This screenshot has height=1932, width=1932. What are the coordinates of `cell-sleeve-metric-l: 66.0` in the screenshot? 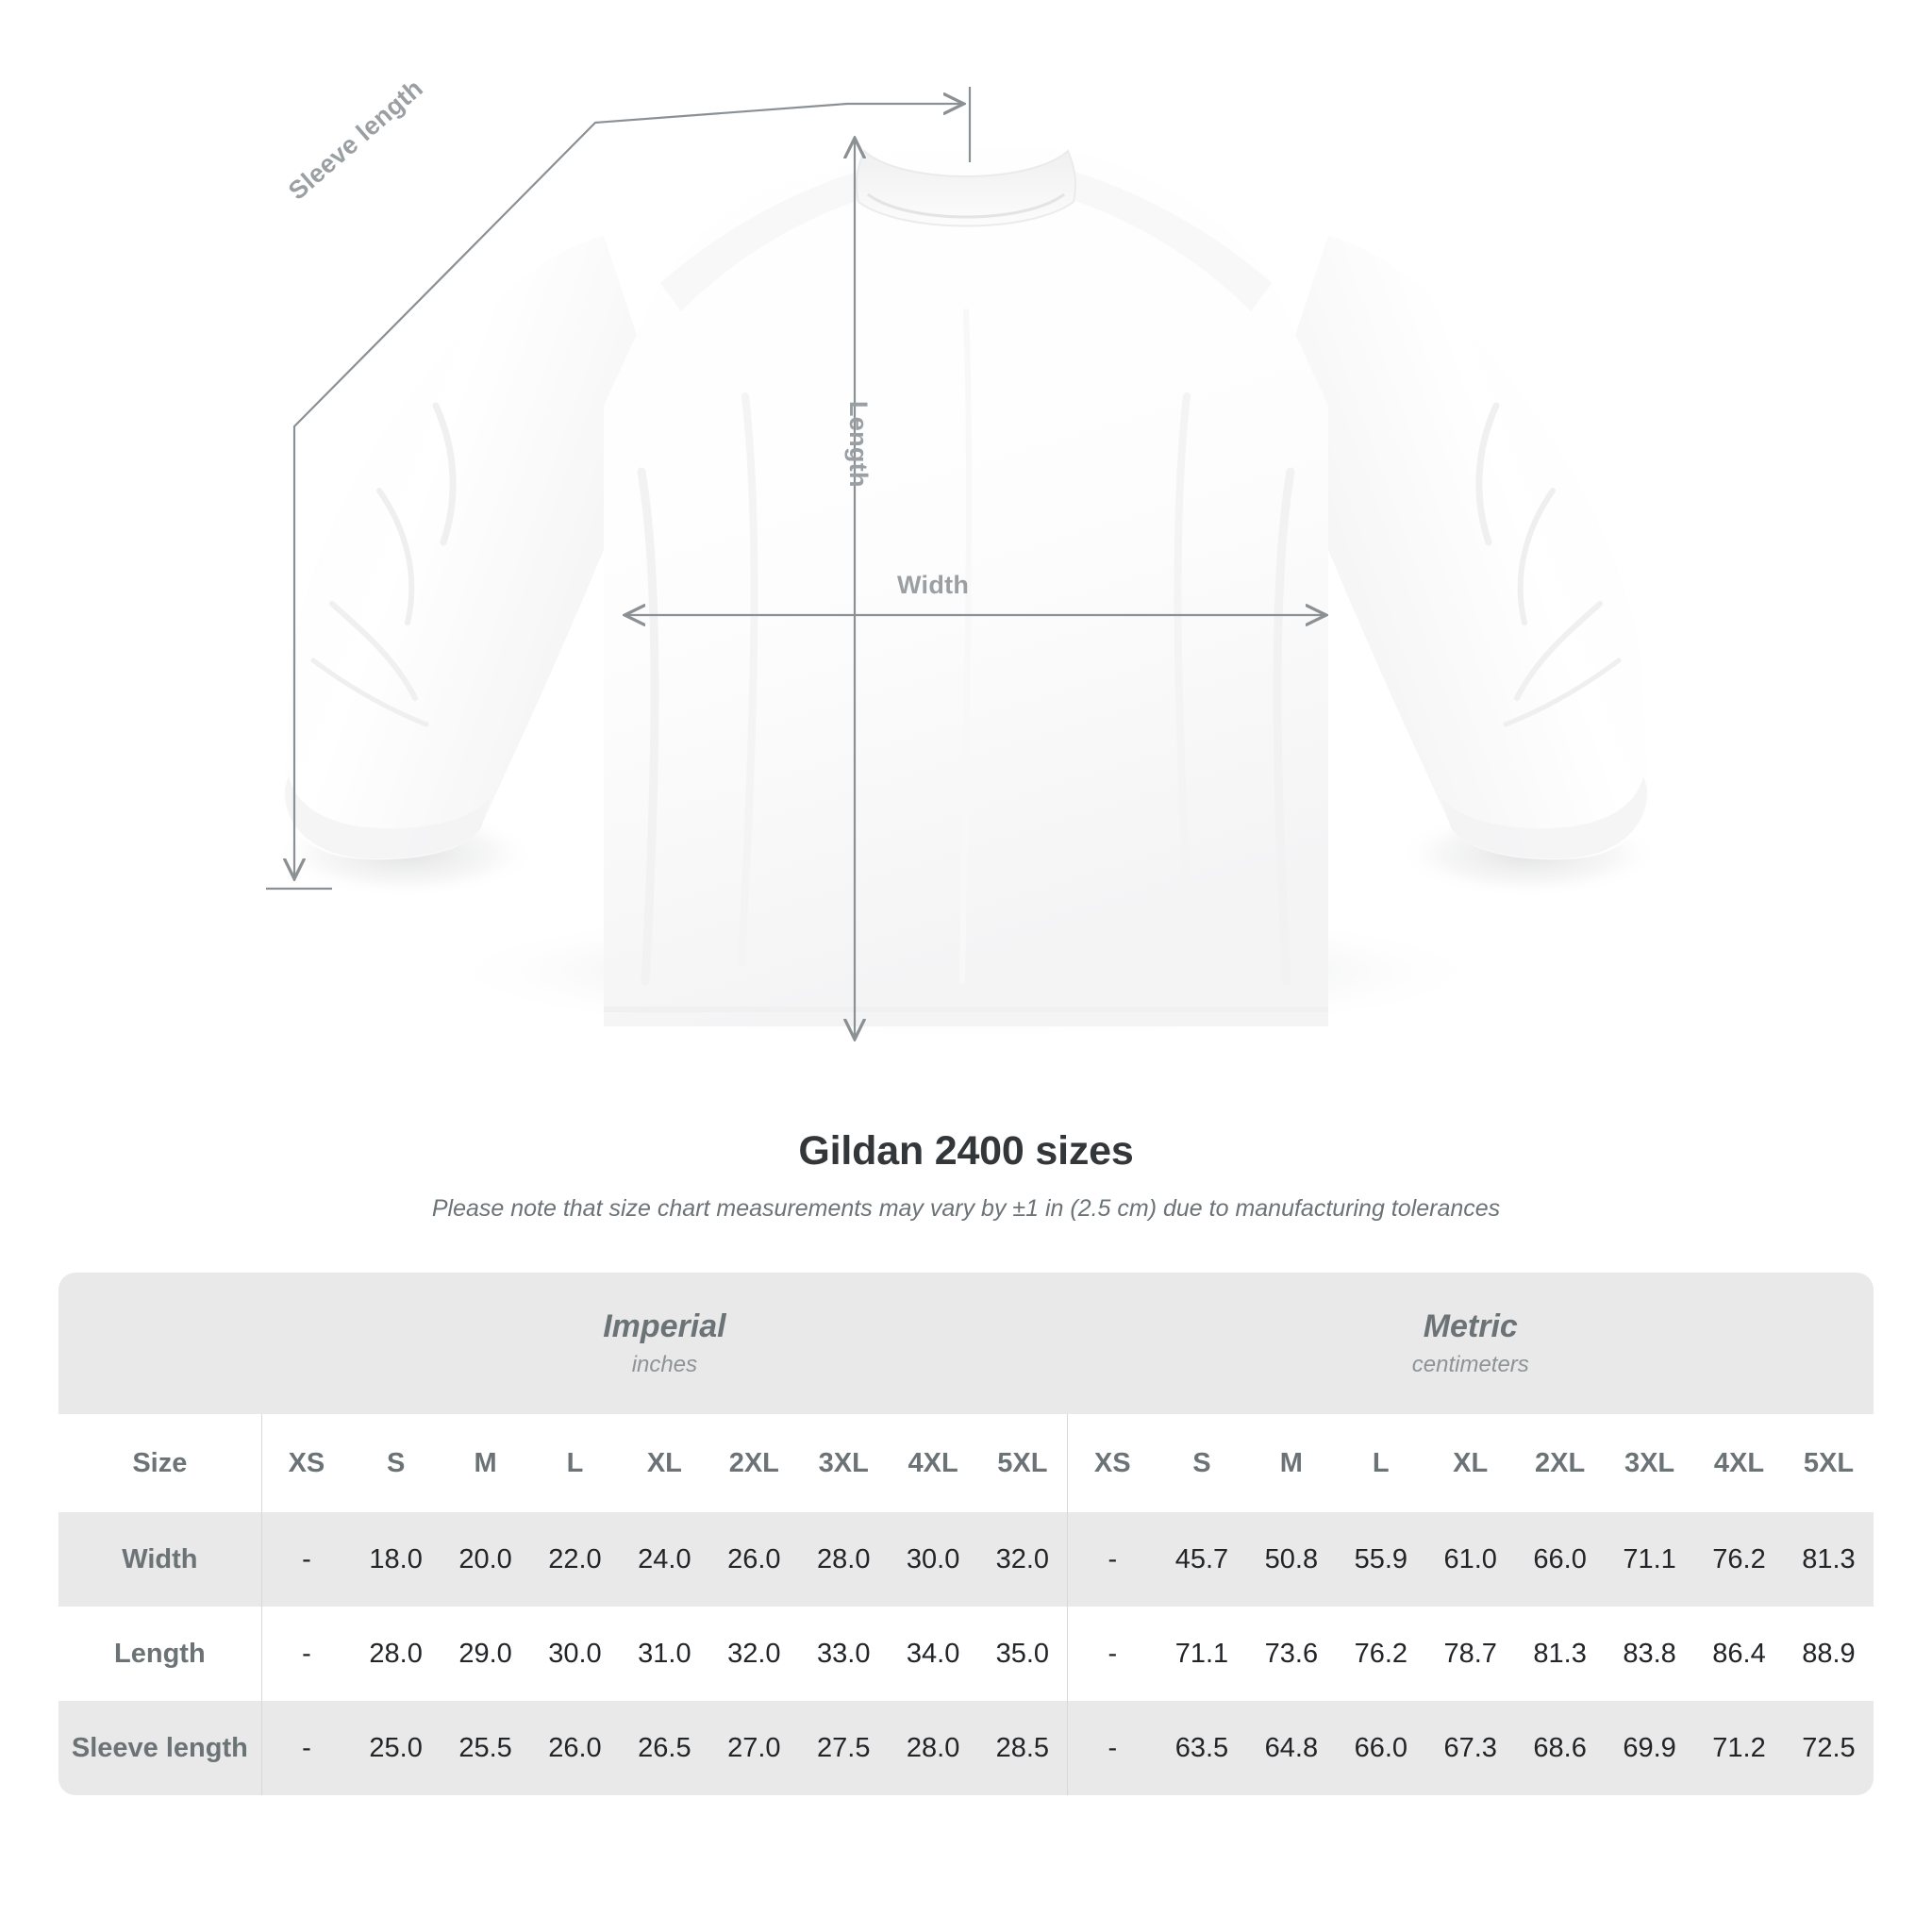 It's located at (1381, 1748).